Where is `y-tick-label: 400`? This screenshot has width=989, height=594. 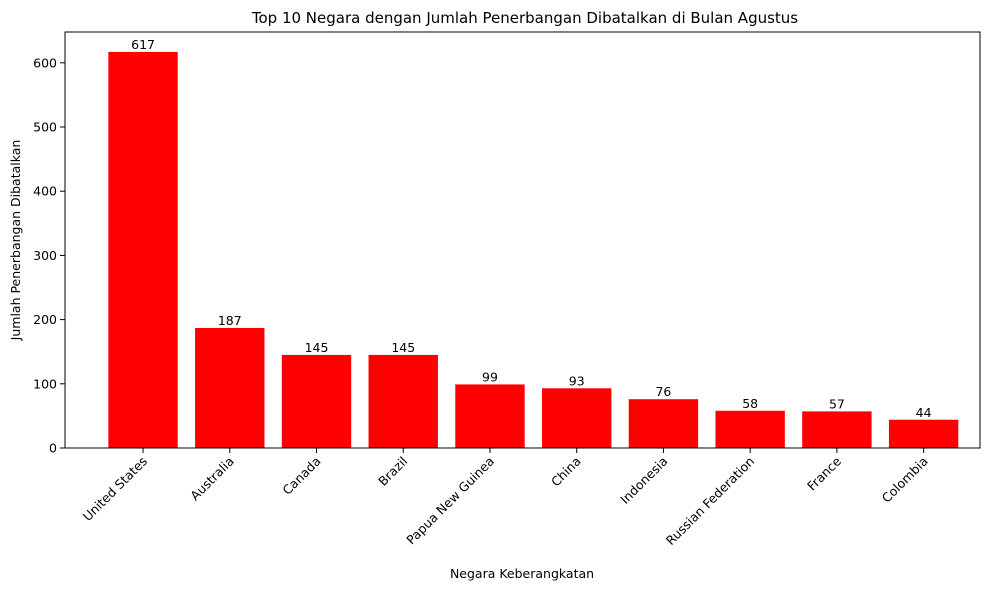 y-tick-label: 400 is located at coordinates (45, 191).